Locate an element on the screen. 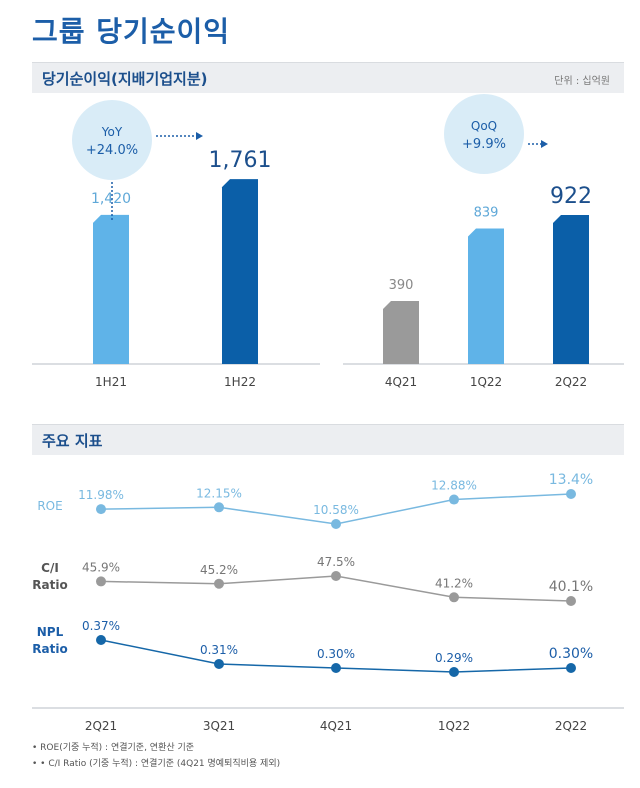  series-data-label-npl-ratio-4q21: 0.30% is located at coordinates (336, 654).